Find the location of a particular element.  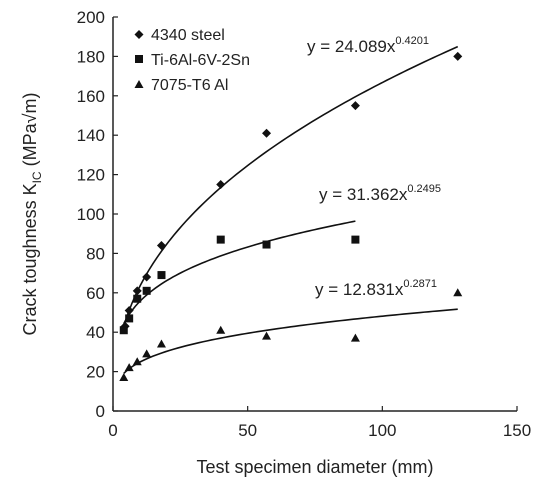

y-tick-label: 60 is located at coordinates (95, 293).